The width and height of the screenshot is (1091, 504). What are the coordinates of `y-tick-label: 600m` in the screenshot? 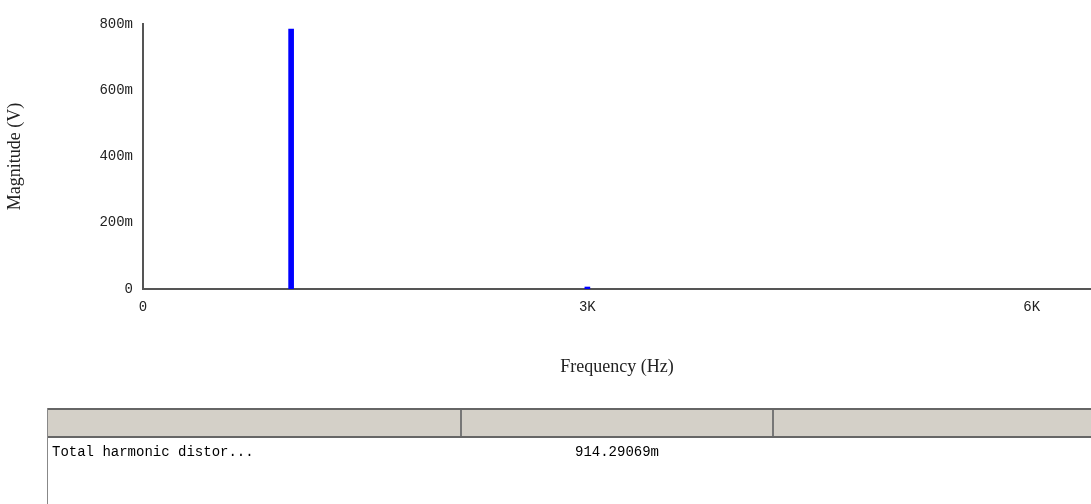 It's located at (116, 89).